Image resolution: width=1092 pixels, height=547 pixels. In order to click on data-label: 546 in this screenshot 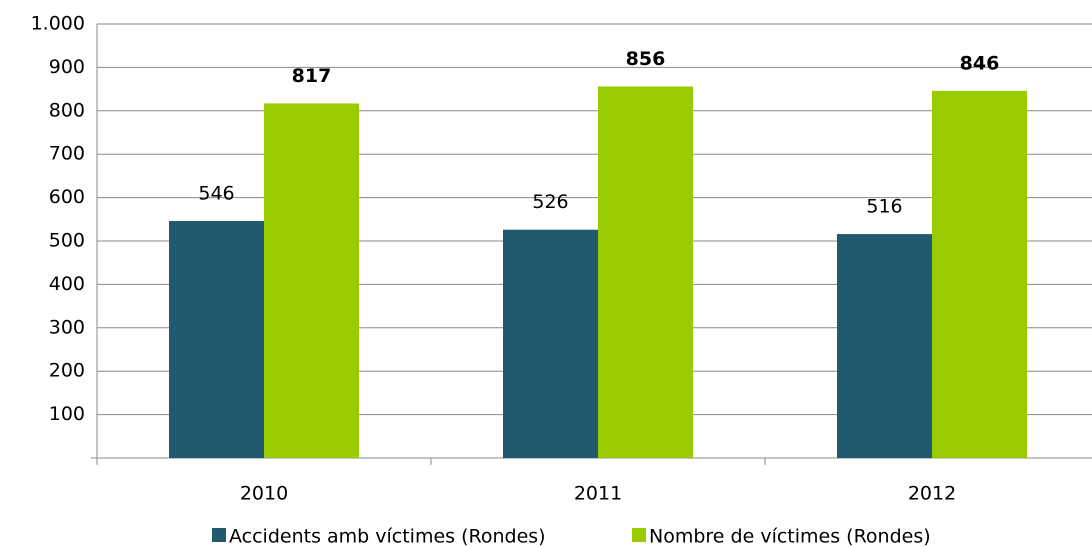, I will do `click(216, 194)`.